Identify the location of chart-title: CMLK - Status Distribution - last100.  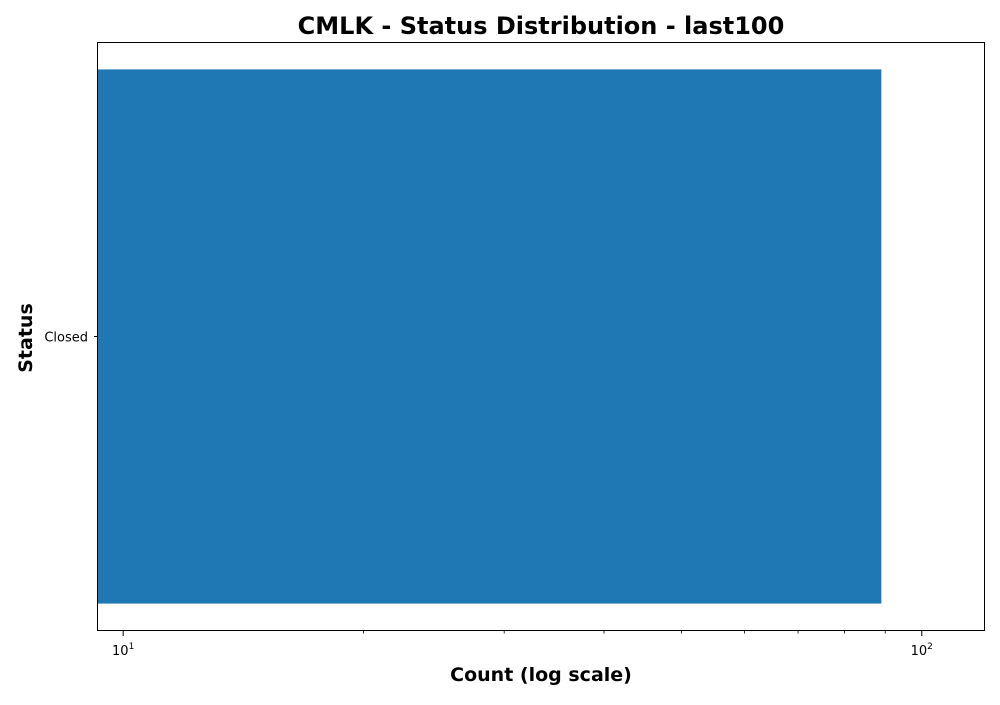
(541, 26).